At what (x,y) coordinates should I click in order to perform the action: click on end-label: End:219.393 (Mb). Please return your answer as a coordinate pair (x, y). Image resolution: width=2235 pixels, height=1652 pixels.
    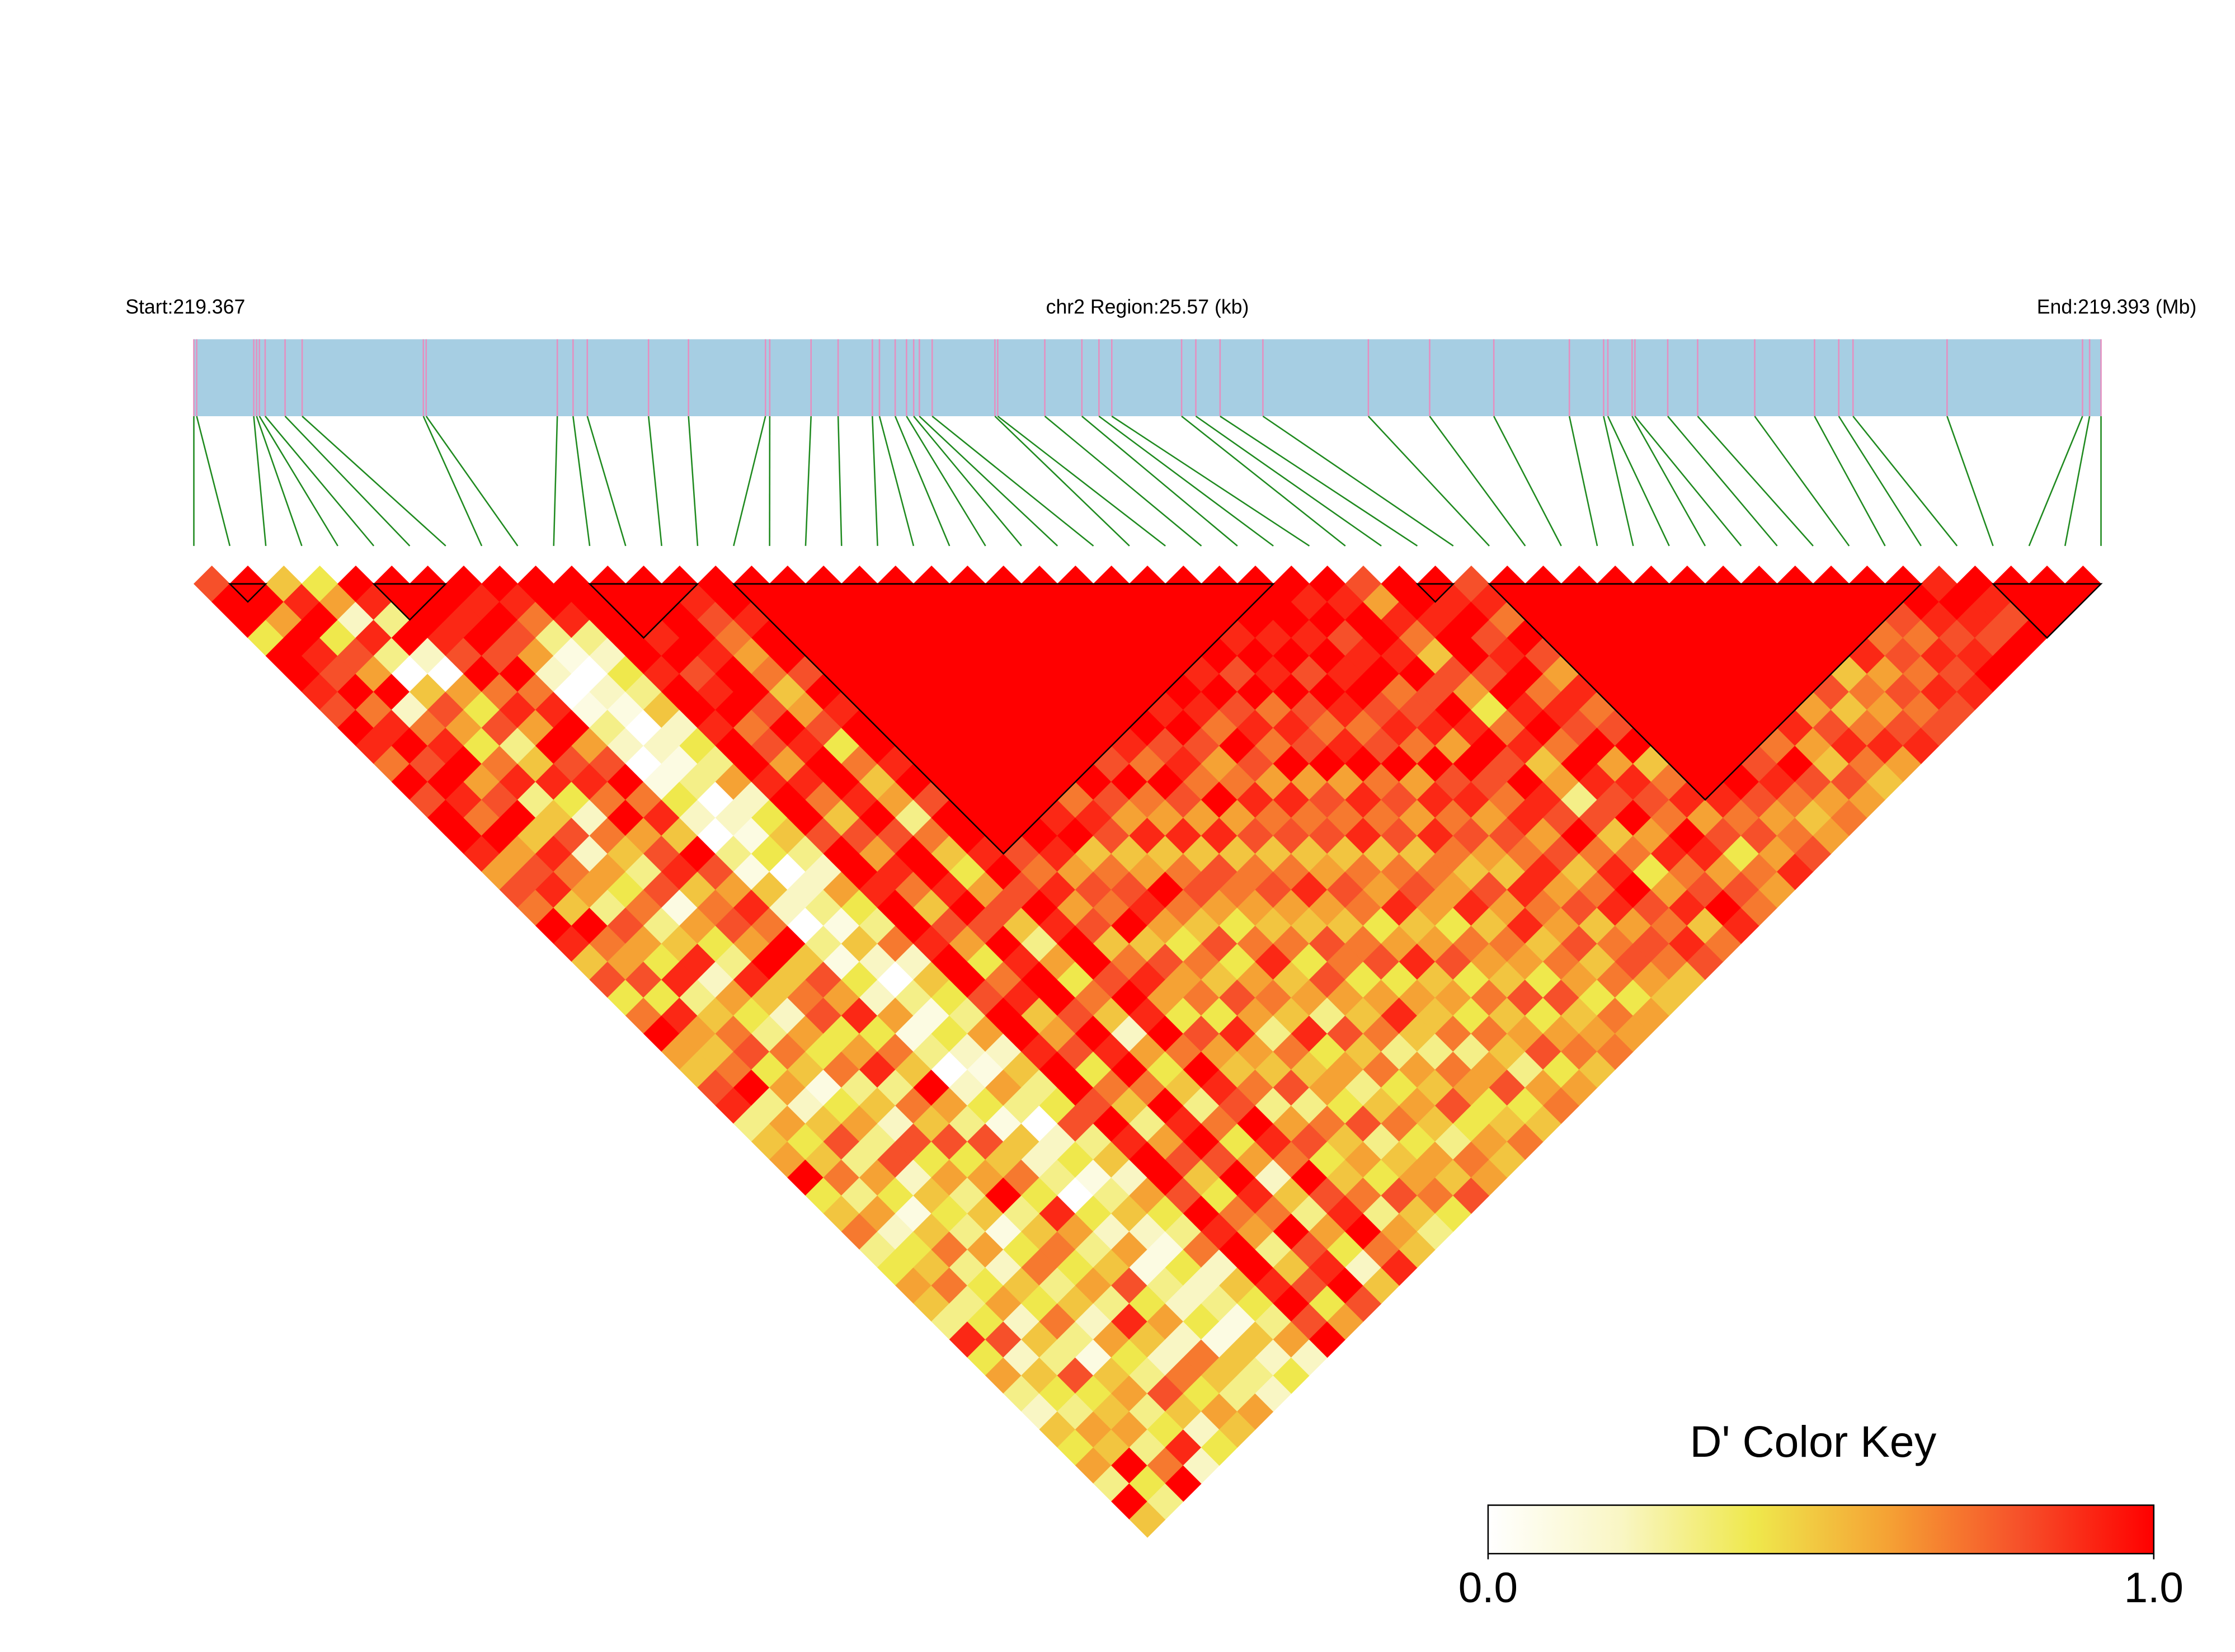
    Looking at the image, I should click on (2116, 307).